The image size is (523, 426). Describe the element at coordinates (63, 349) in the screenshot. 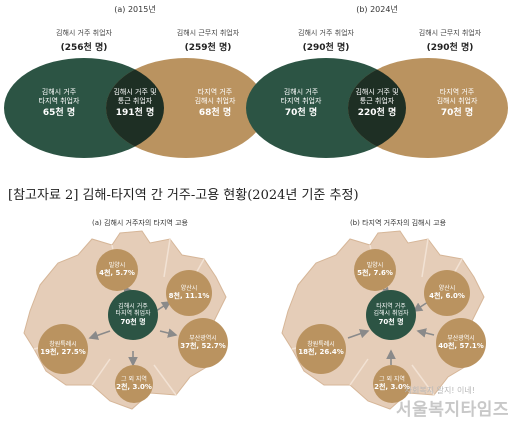

I see `map-a-node-changwon: 창원특례시 19천, 27.5%` at that location.